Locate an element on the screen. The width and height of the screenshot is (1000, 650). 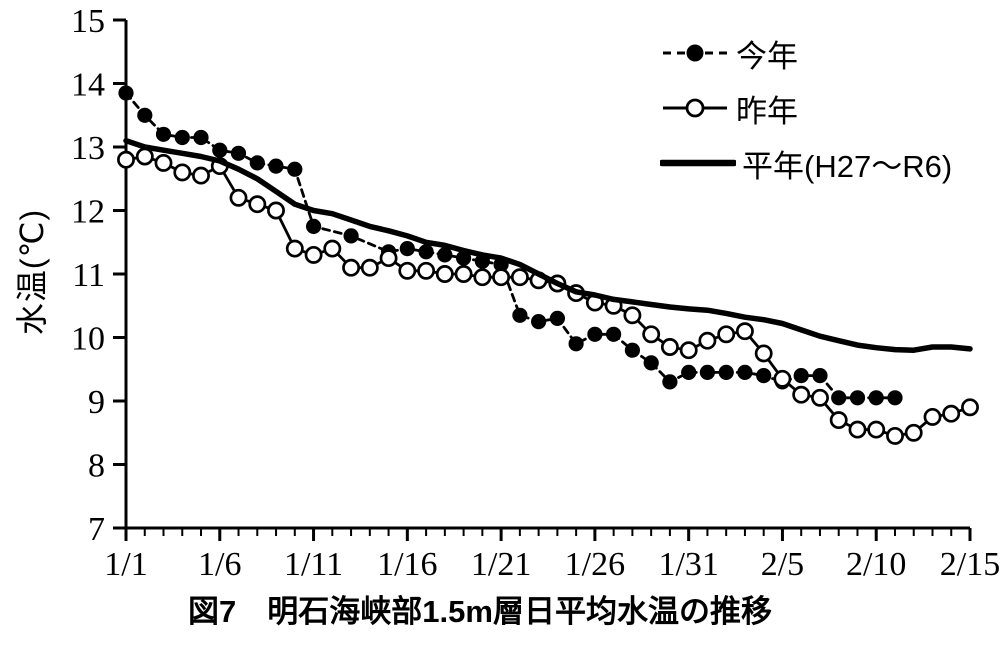
y-tick-label: 7 is located at coordinates (96, 529).